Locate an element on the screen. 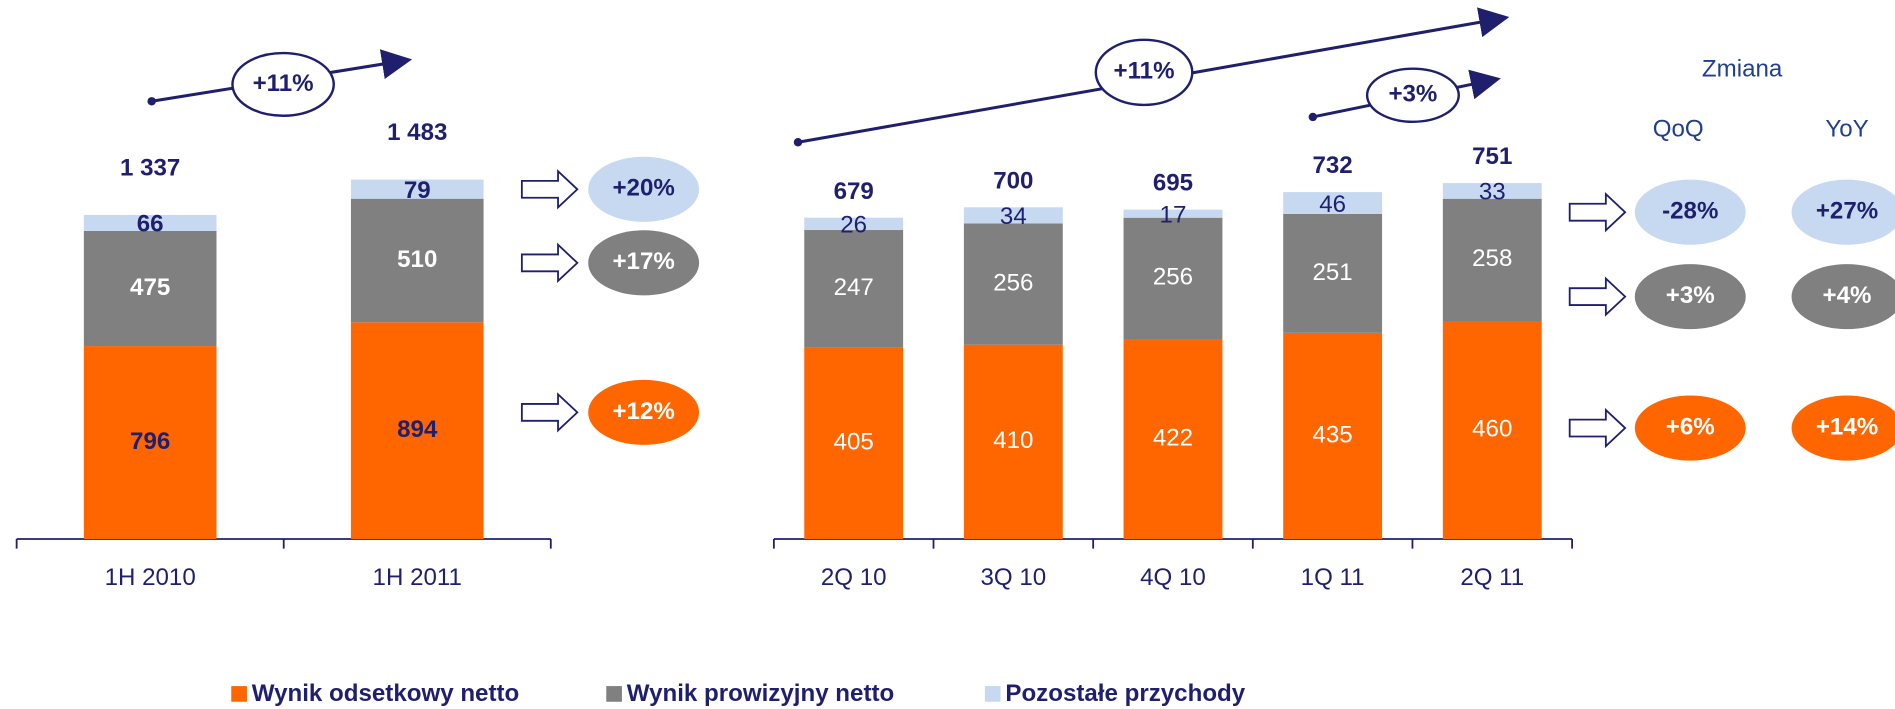 This screenshot has width=1895, height=709. total-label: 700 is located at coordinates (1013, 180).